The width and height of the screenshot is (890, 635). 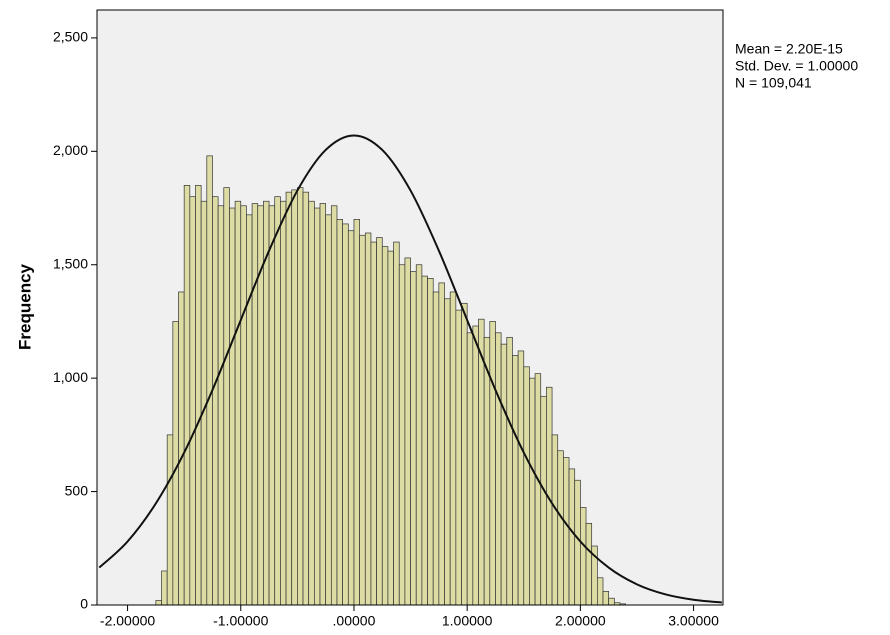 What do you see at coordinates (70, 37) in the screenshot?
I see `y-tick-label: 2,500` at bounding box center [70, 37].